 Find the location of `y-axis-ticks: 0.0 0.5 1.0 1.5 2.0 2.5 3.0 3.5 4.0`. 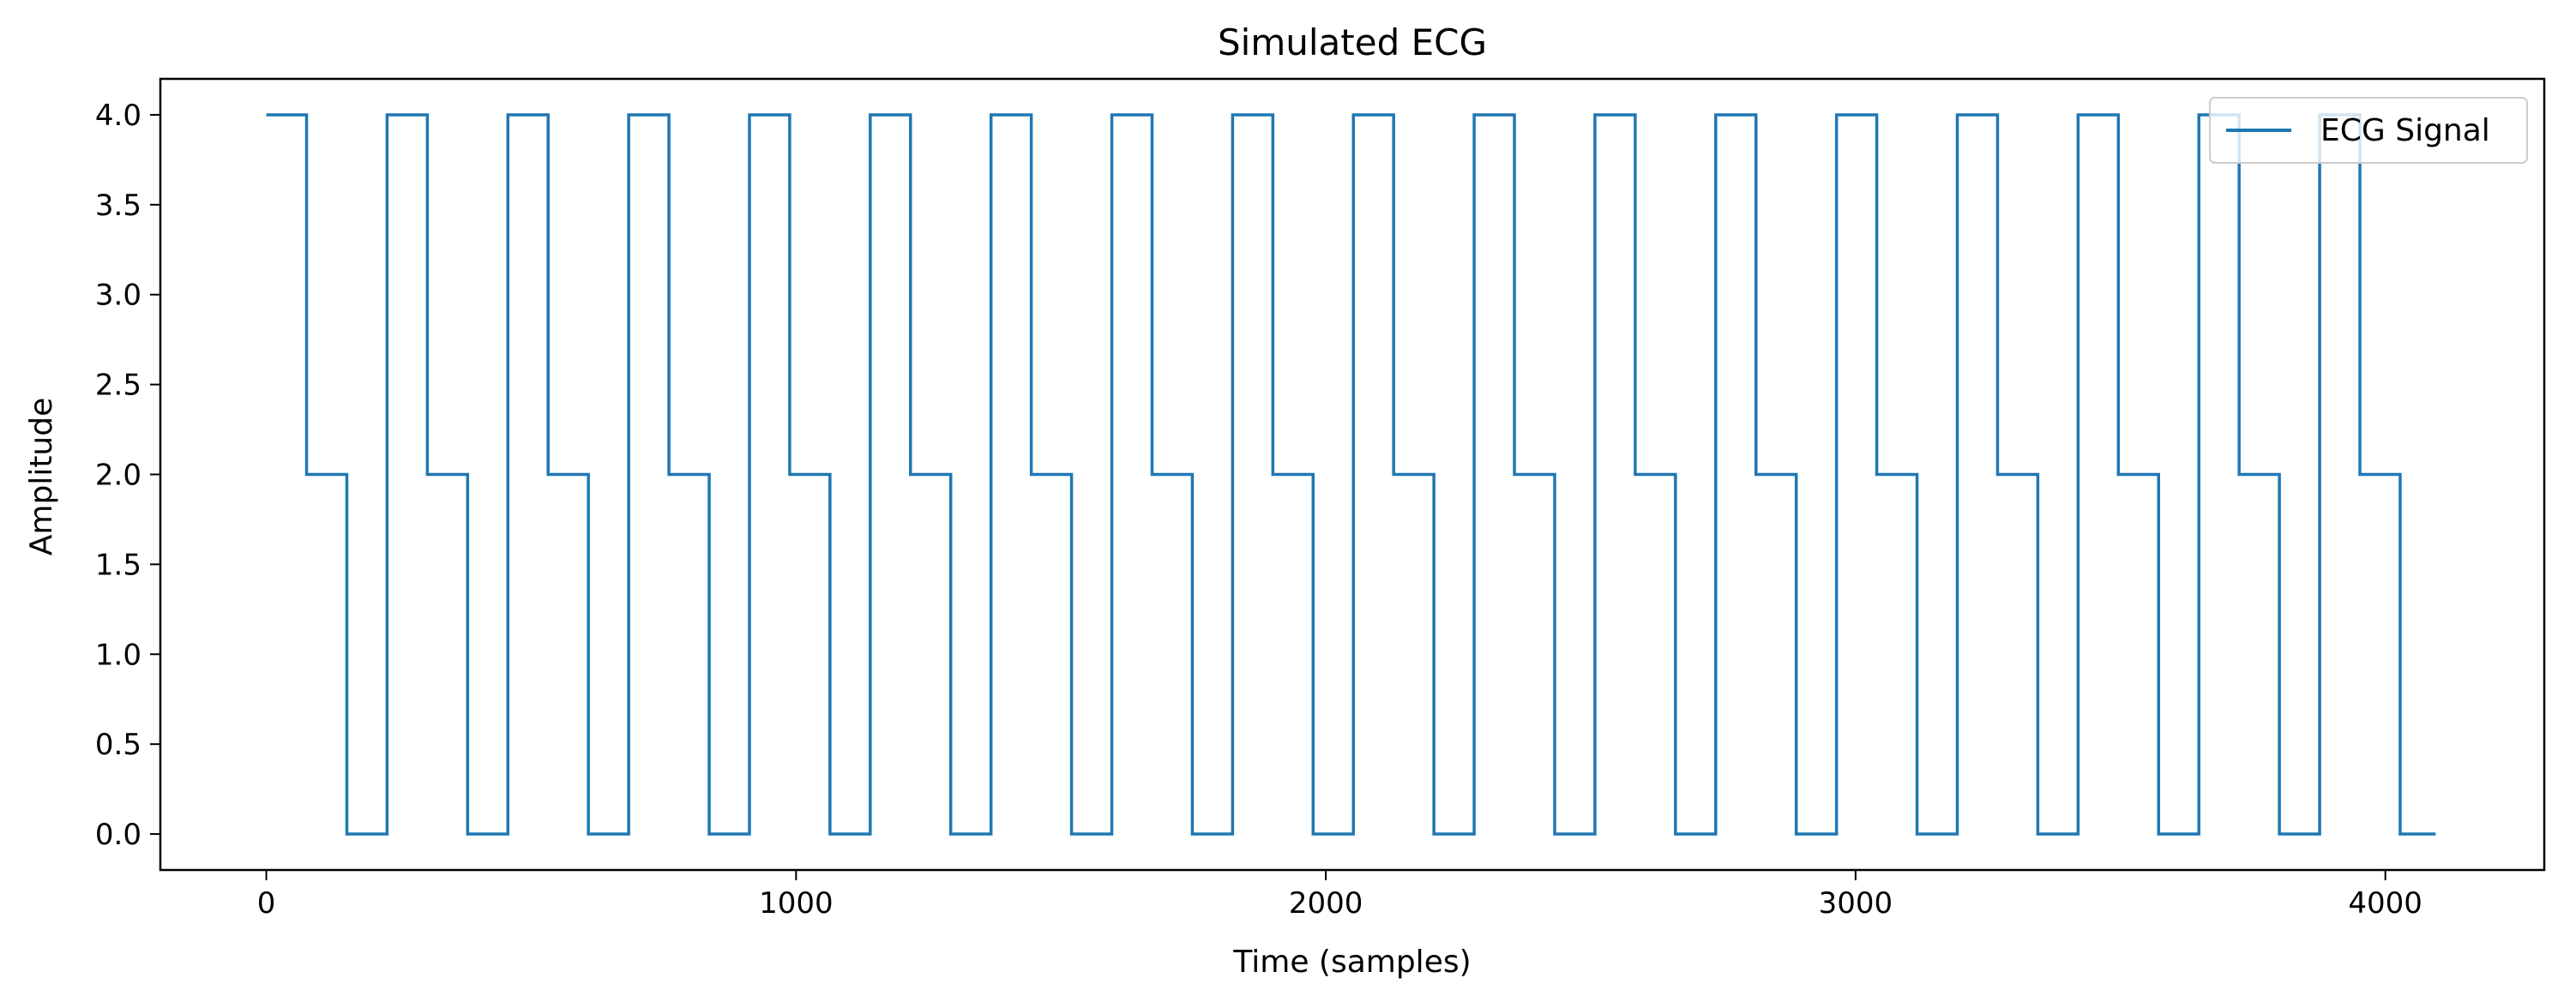

y-axis-ticks: 0.0 0.5 1.0 1.5 2.0 2.5 3.0 3.5 4.0 is located at coordinates (128, 475).